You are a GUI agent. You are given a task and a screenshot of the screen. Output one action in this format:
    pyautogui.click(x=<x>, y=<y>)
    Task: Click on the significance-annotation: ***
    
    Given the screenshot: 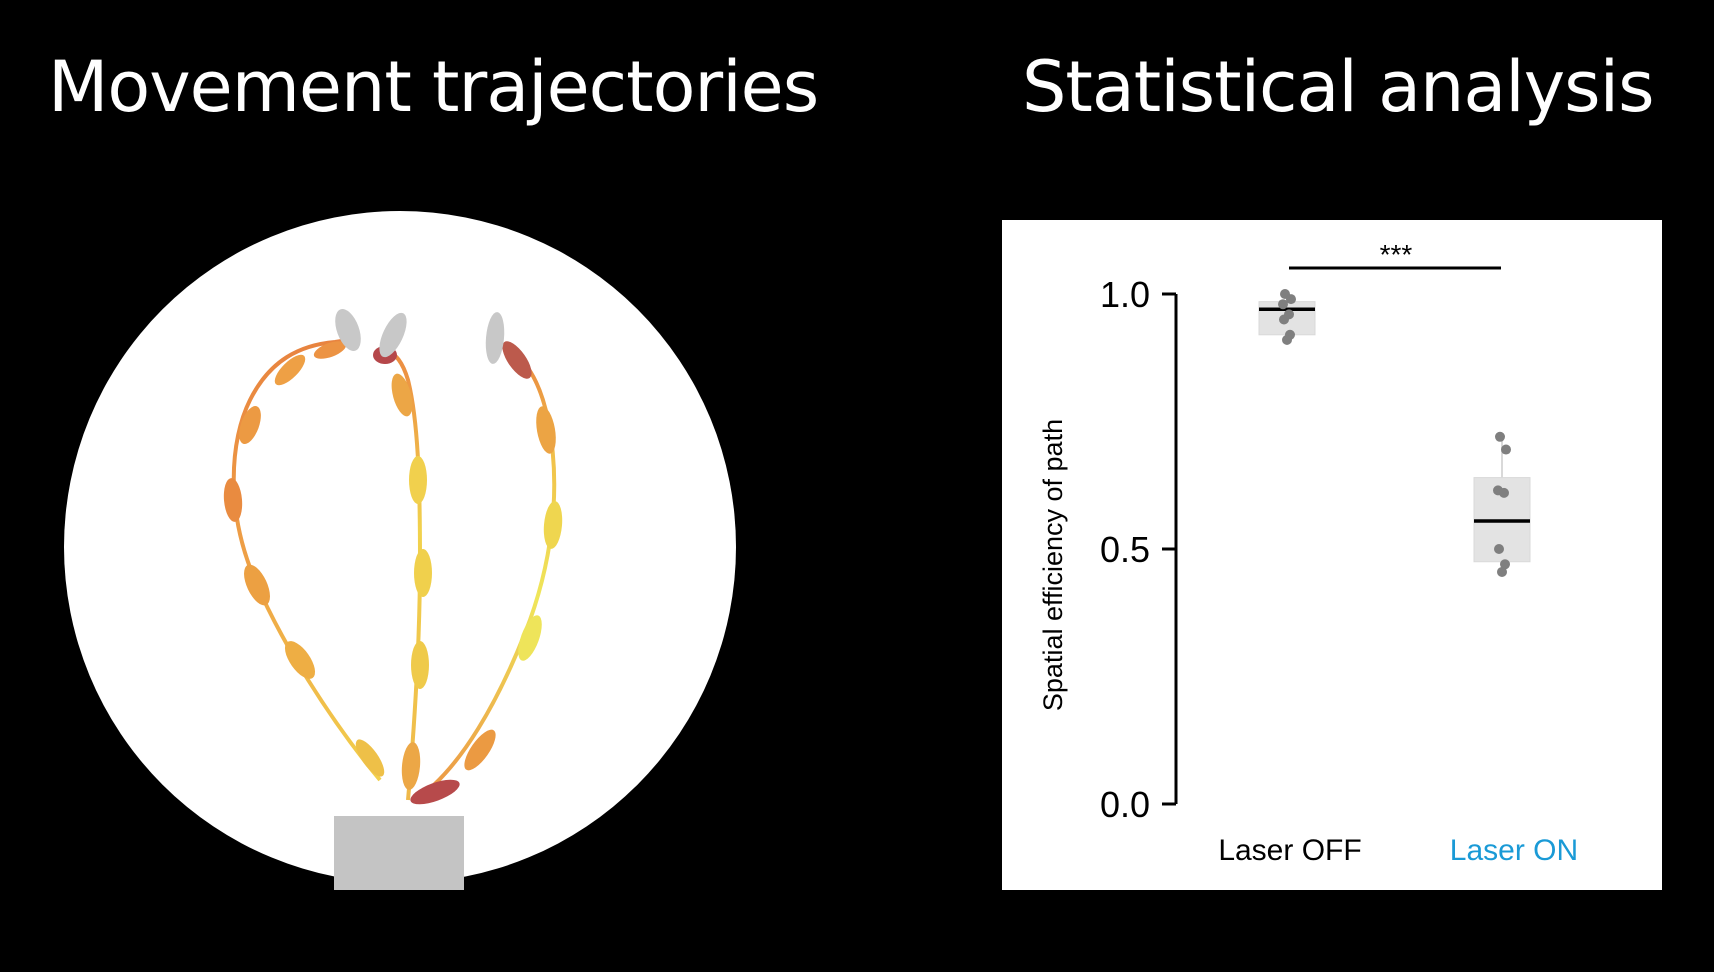 What is the action you would take?
    pyautogui.click(x=1395, y=254)
    